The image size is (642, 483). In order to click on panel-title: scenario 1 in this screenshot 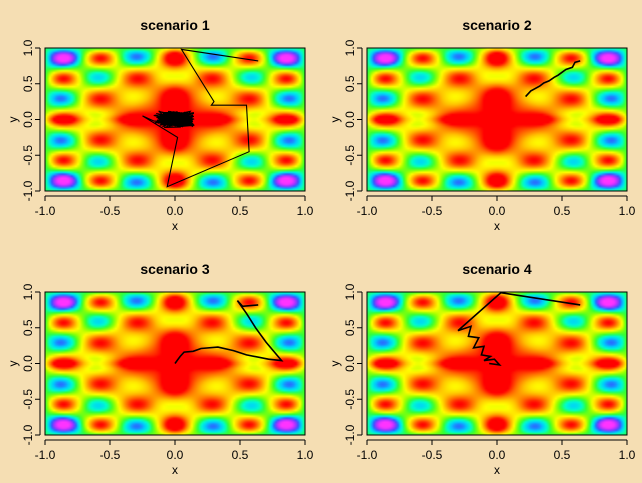, I will do `click(174, 25)`.